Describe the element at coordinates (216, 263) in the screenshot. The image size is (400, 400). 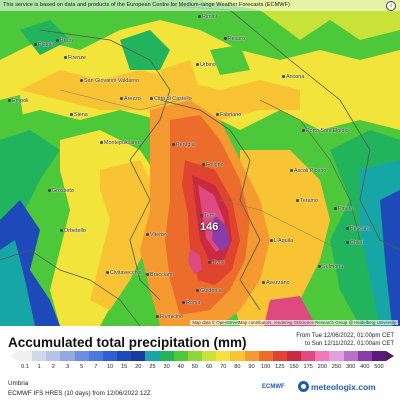
I see `city-label: Tivoli` at that location.